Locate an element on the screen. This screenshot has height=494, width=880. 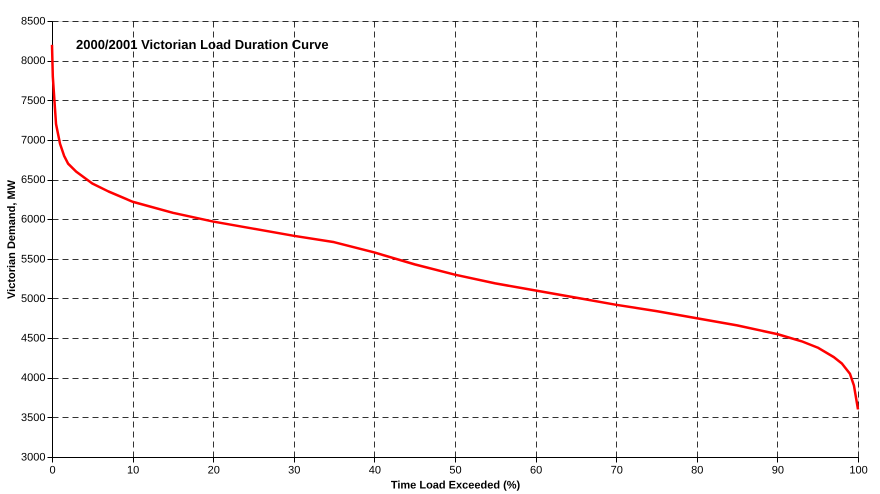
text: 2000/2001 Victorian Load Duration Curve is located at coordinates (202, 44).